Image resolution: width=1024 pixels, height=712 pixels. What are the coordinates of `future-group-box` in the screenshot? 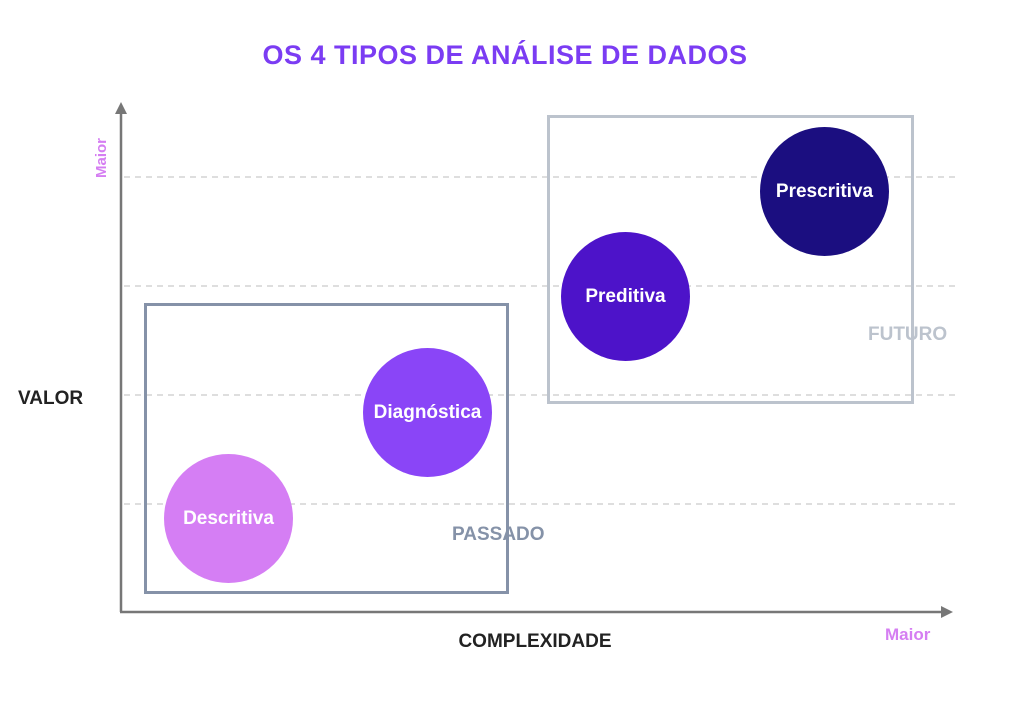 It's located at (730, 259).